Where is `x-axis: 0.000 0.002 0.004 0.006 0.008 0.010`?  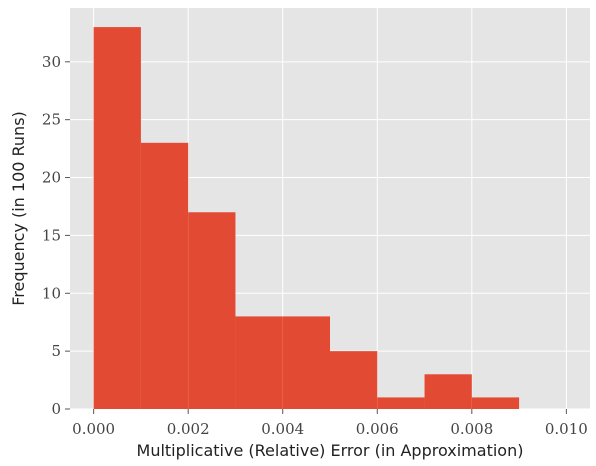 x-axis: 0.000 0.002 0.004 0.006 0.008 0.010 is located at coordinates (330, 423).